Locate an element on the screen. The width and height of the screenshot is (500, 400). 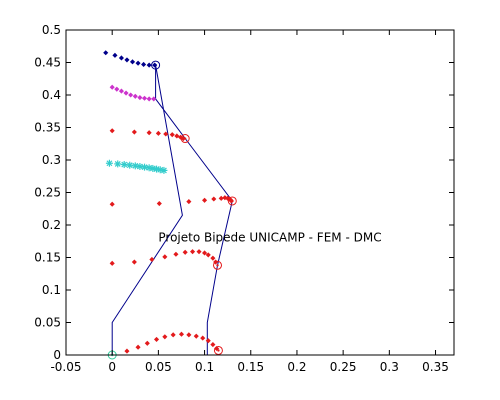
x-tick-label: 0.1 is located at coordinates (204, 367).